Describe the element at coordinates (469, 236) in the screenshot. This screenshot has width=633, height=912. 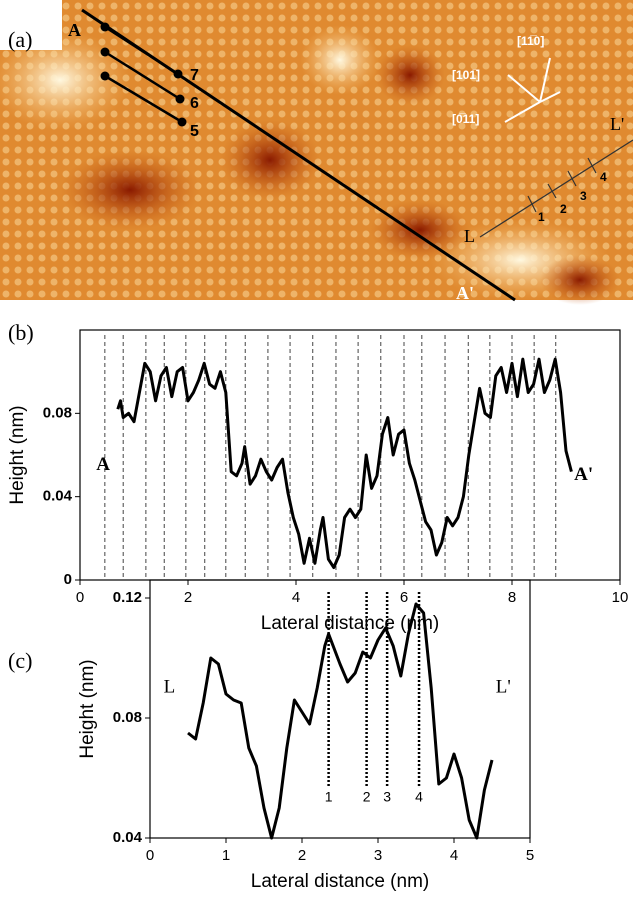
I see `line-label: L` at that location.